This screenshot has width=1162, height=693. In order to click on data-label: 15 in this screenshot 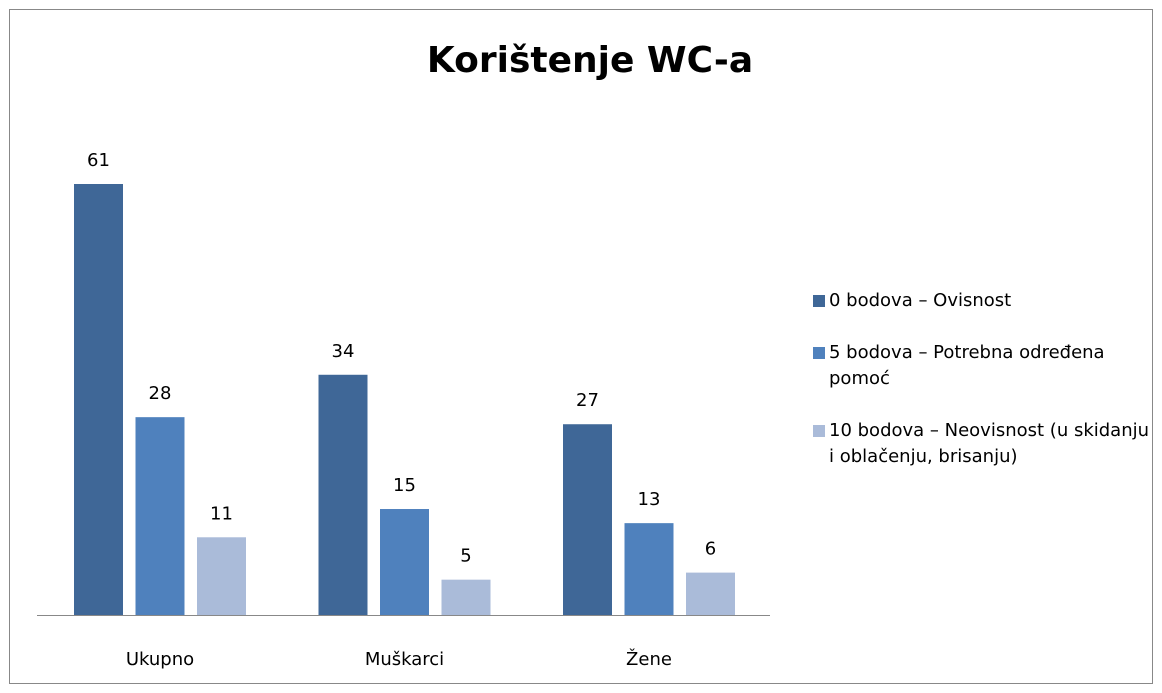, I will do `click(404, 485)`.